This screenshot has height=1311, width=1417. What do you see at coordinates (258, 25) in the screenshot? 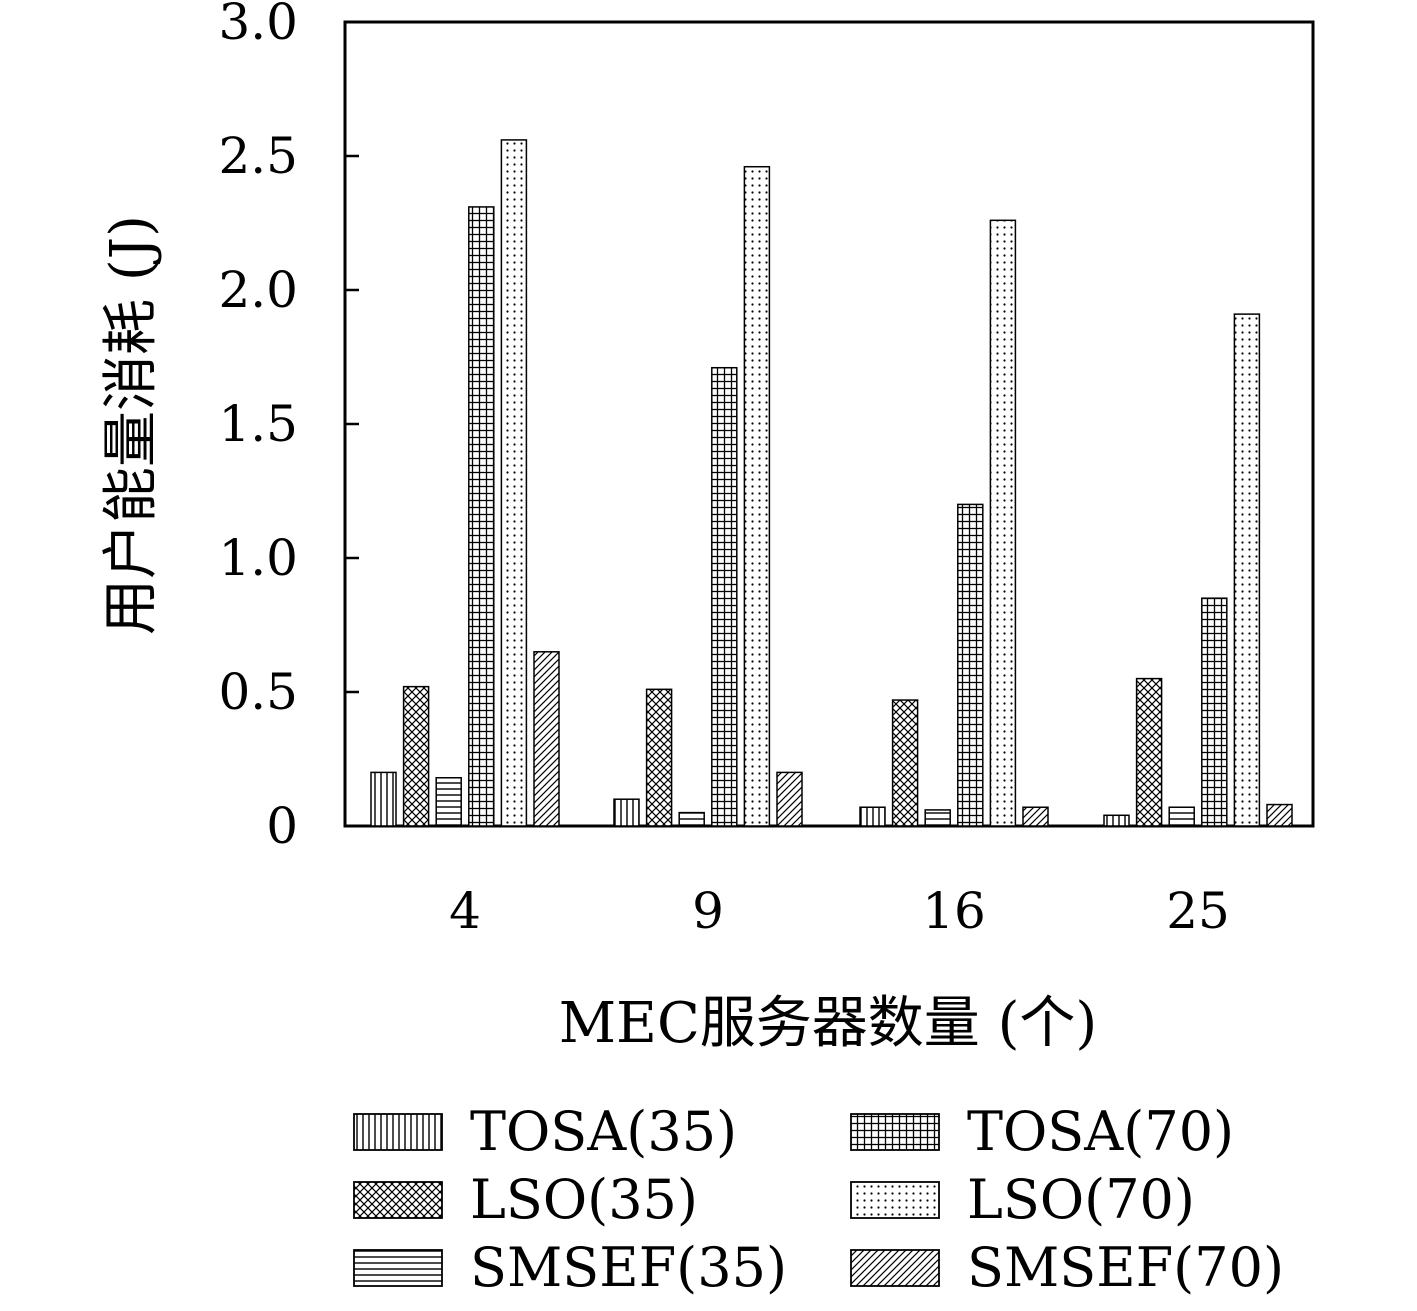
I see `y-tick-label: 3.0` at bounding box center [258, 25].